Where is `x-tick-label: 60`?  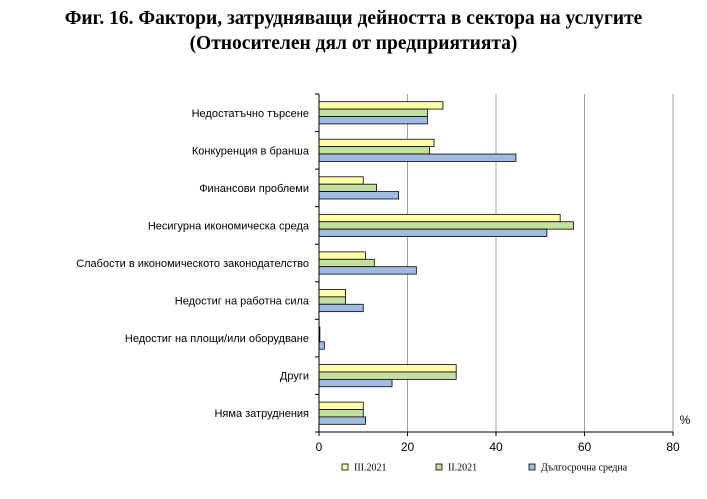
x-tick-label: 60 is located at coordinates (585, 447).